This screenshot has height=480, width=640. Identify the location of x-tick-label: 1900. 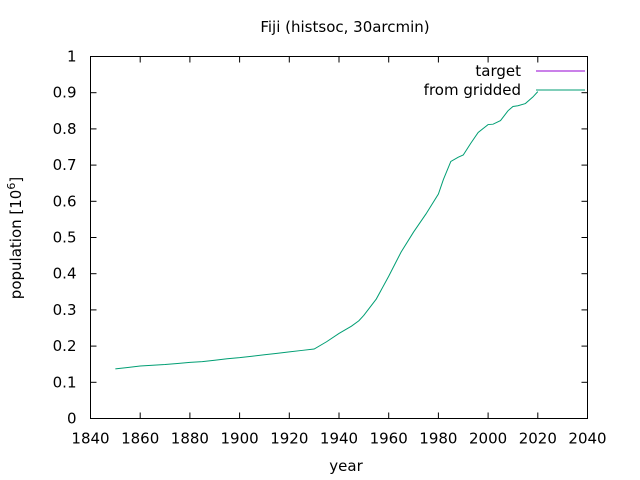
(240, 439).